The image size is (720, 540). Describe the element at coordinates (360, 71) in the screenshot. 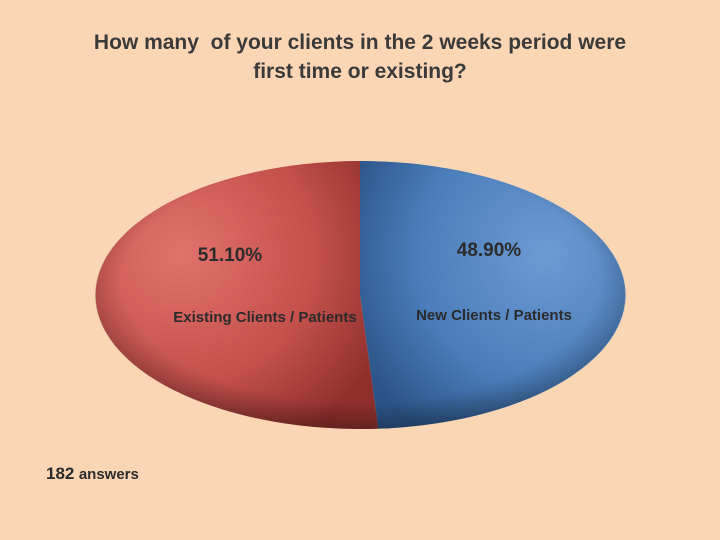

I see `chart-title-line-2: first time or existing?` at that location.